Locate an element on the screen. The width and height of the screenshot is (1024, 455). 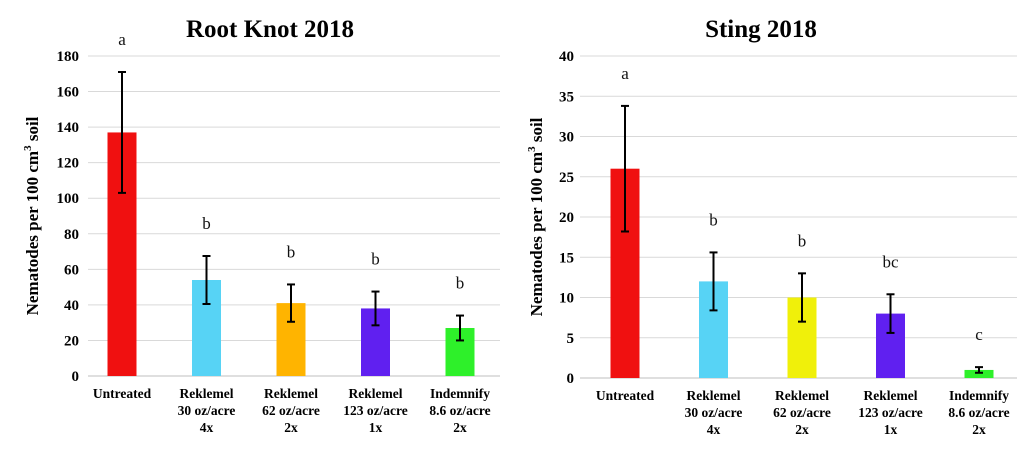
sting-category-label: Untreated is located at coordinates (625, 395).